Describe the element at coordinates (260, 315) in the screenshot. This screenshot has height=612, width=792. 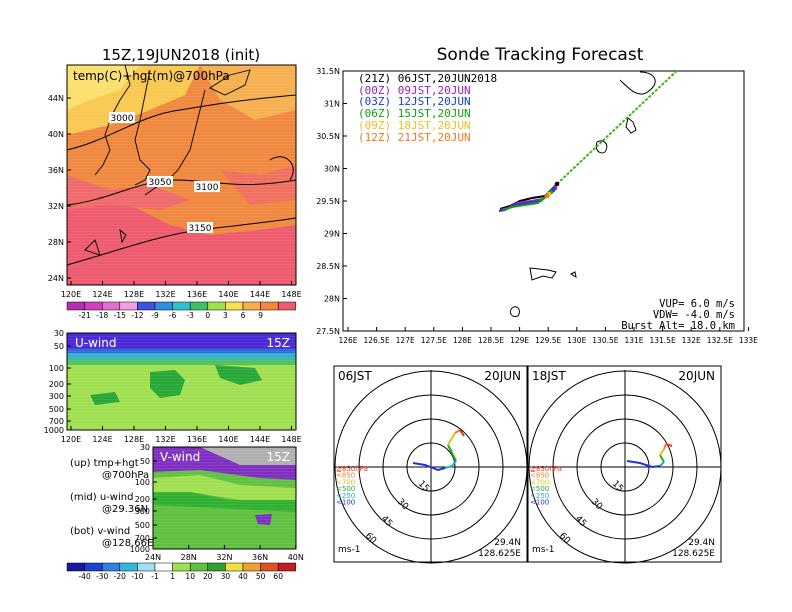
I see `colorbar-label: 9` at that location.